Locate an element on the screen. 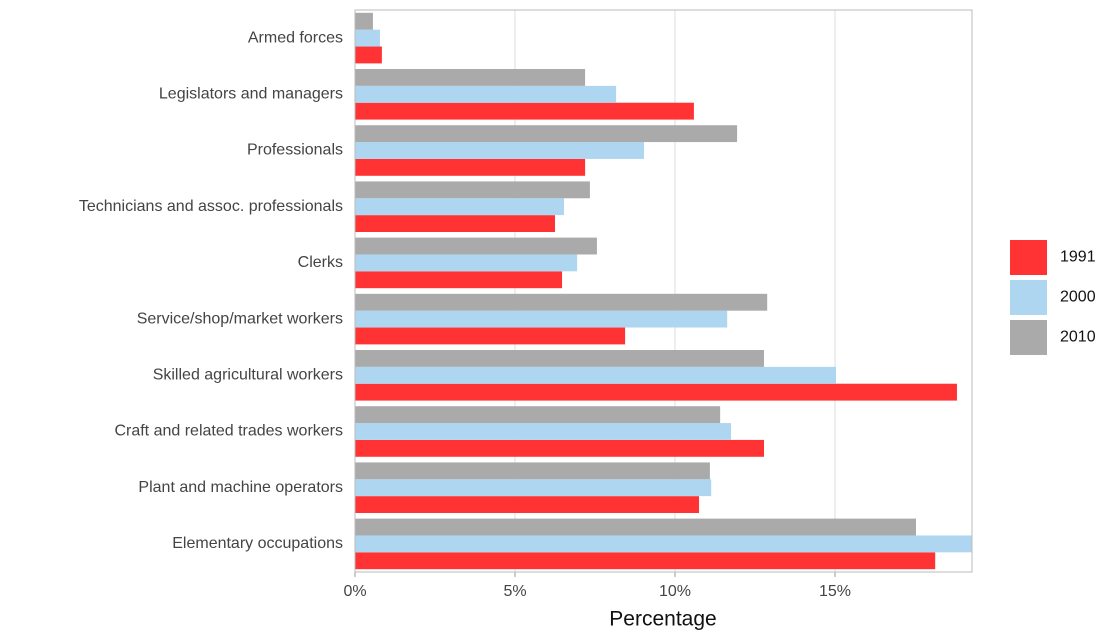  y-tick-label: Plant and machine operators is located at coordinates (240, 487).